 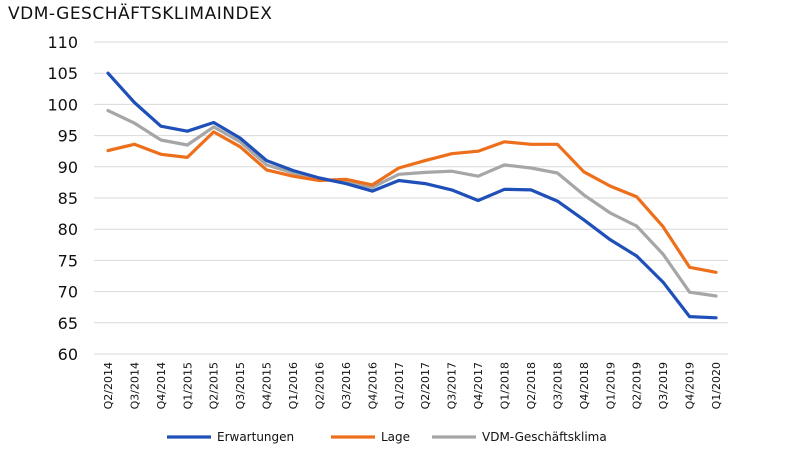 What do you see at coordinates (610, 385) in the screenshot?
I see `x-tick-label: Q1/2019` at bounding box center [610, 385].